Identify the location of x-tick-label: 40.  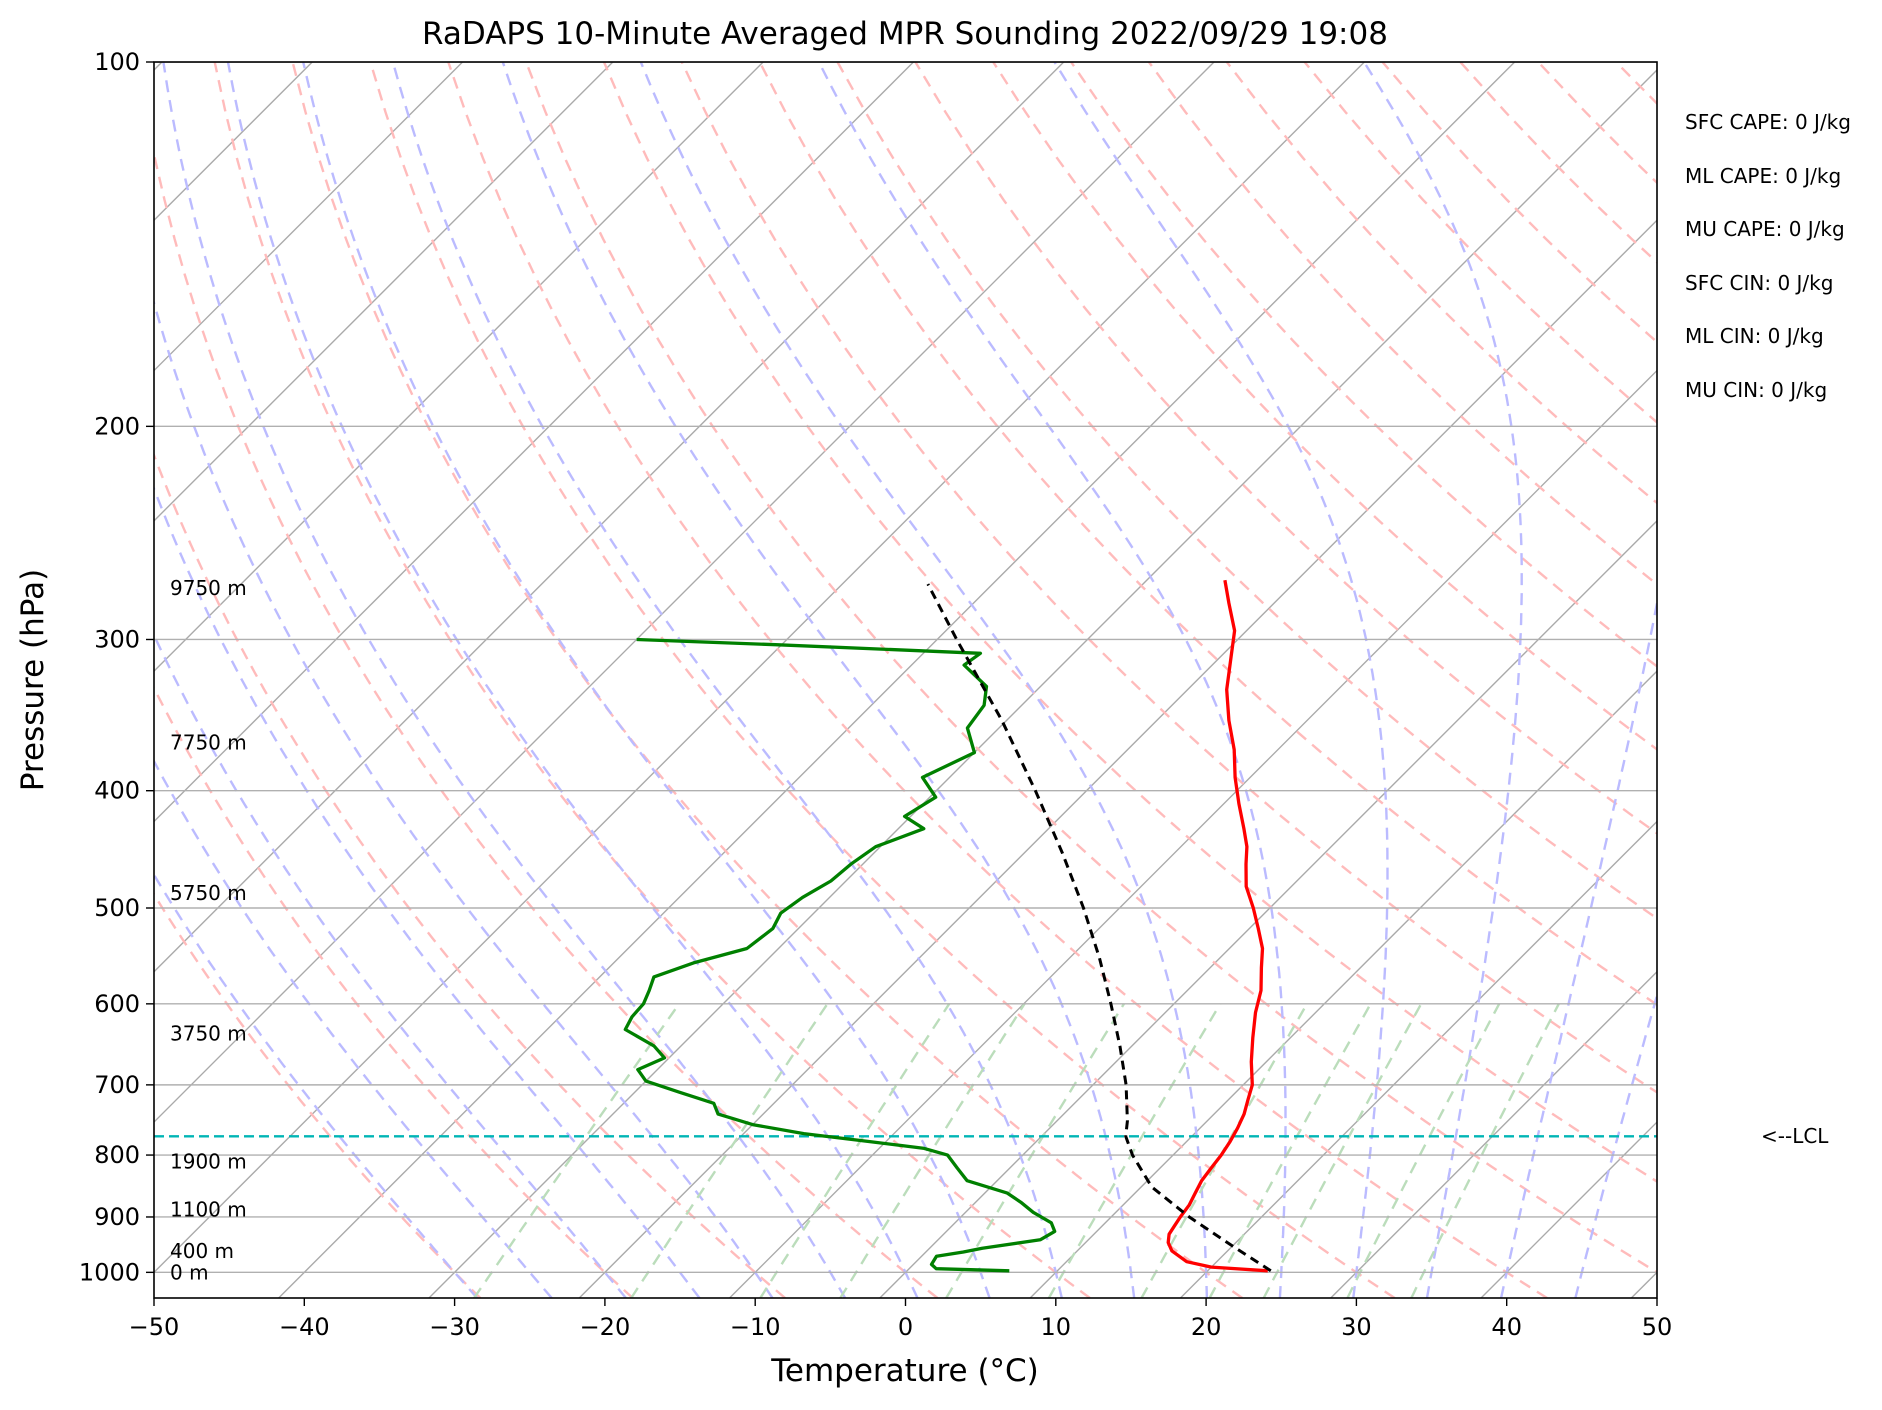
(1506, 1327).